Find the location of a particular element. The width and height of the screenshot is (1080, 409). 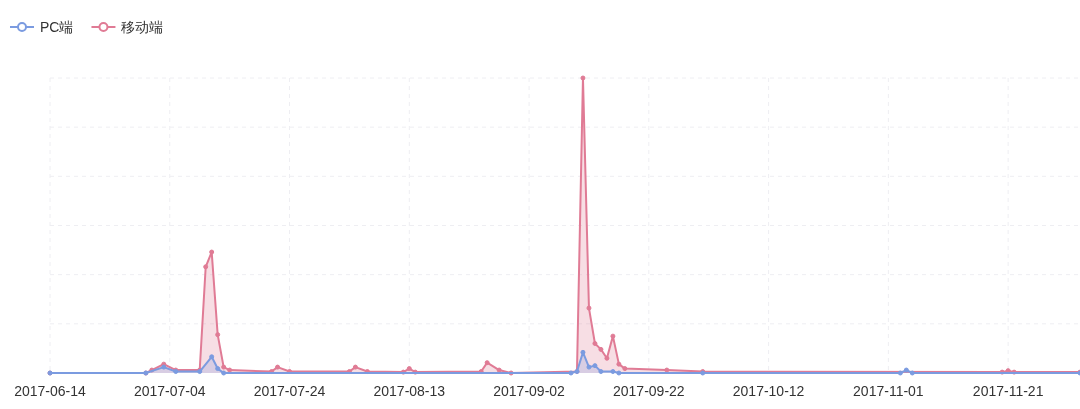

x-tick-label: 2017-07-24 is located at coordinates (289, 391).